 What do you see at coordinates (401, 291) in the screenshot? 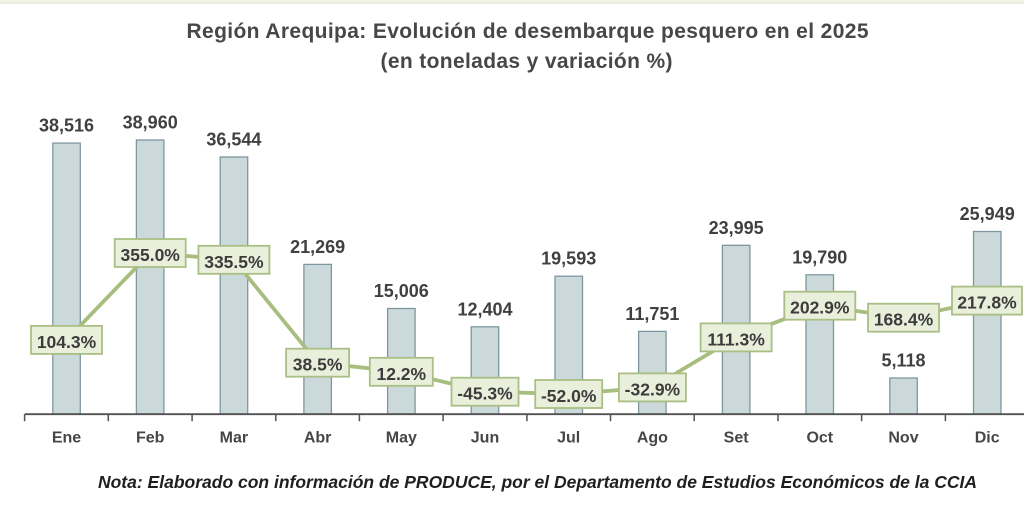
I see `svg-text: 15,006` at bounding box center [401, 291].